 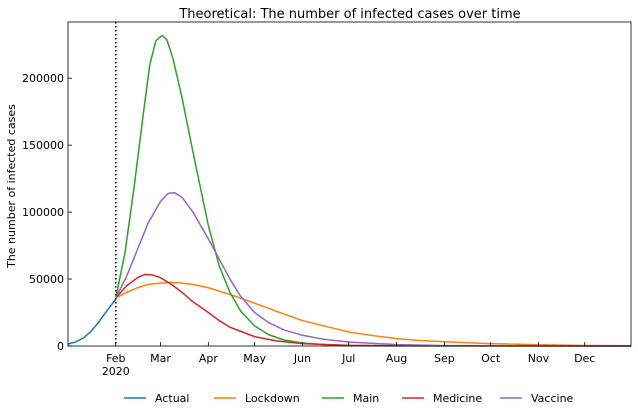 I want to click on x-tick-label: Nov, so click(x=539, y=358).